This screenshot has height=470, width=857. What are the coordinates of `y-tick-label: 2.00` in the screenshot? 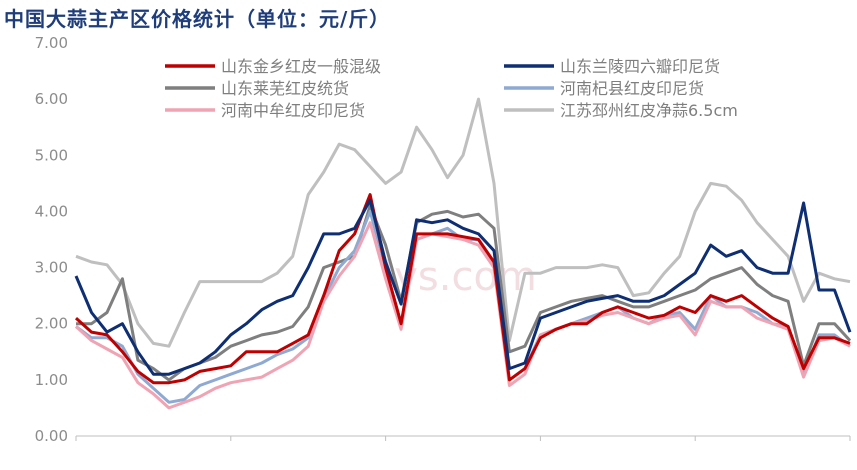 It's located at (51, 324).